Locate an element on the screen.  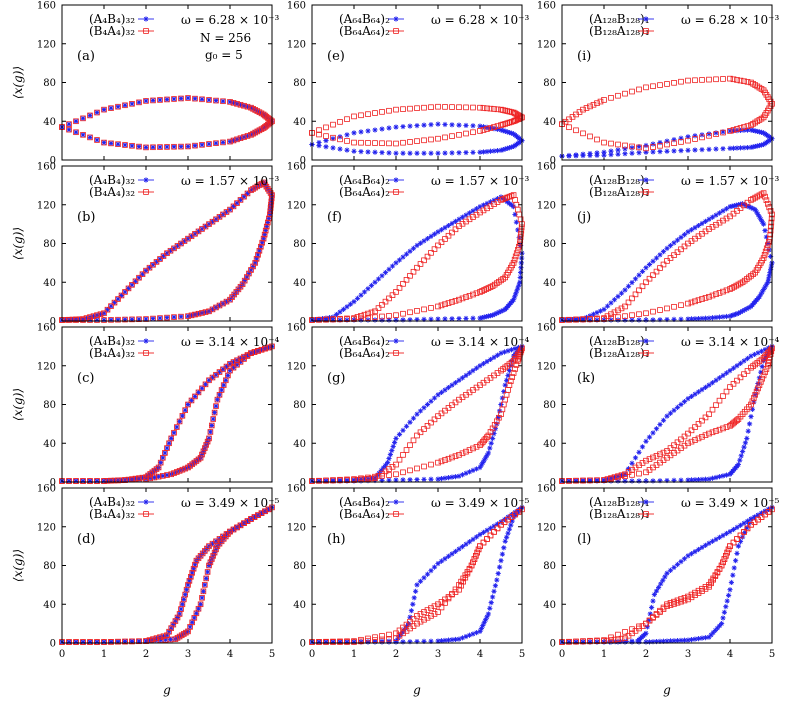
y-tick-label: 40 is located at coordinates (49, 122).